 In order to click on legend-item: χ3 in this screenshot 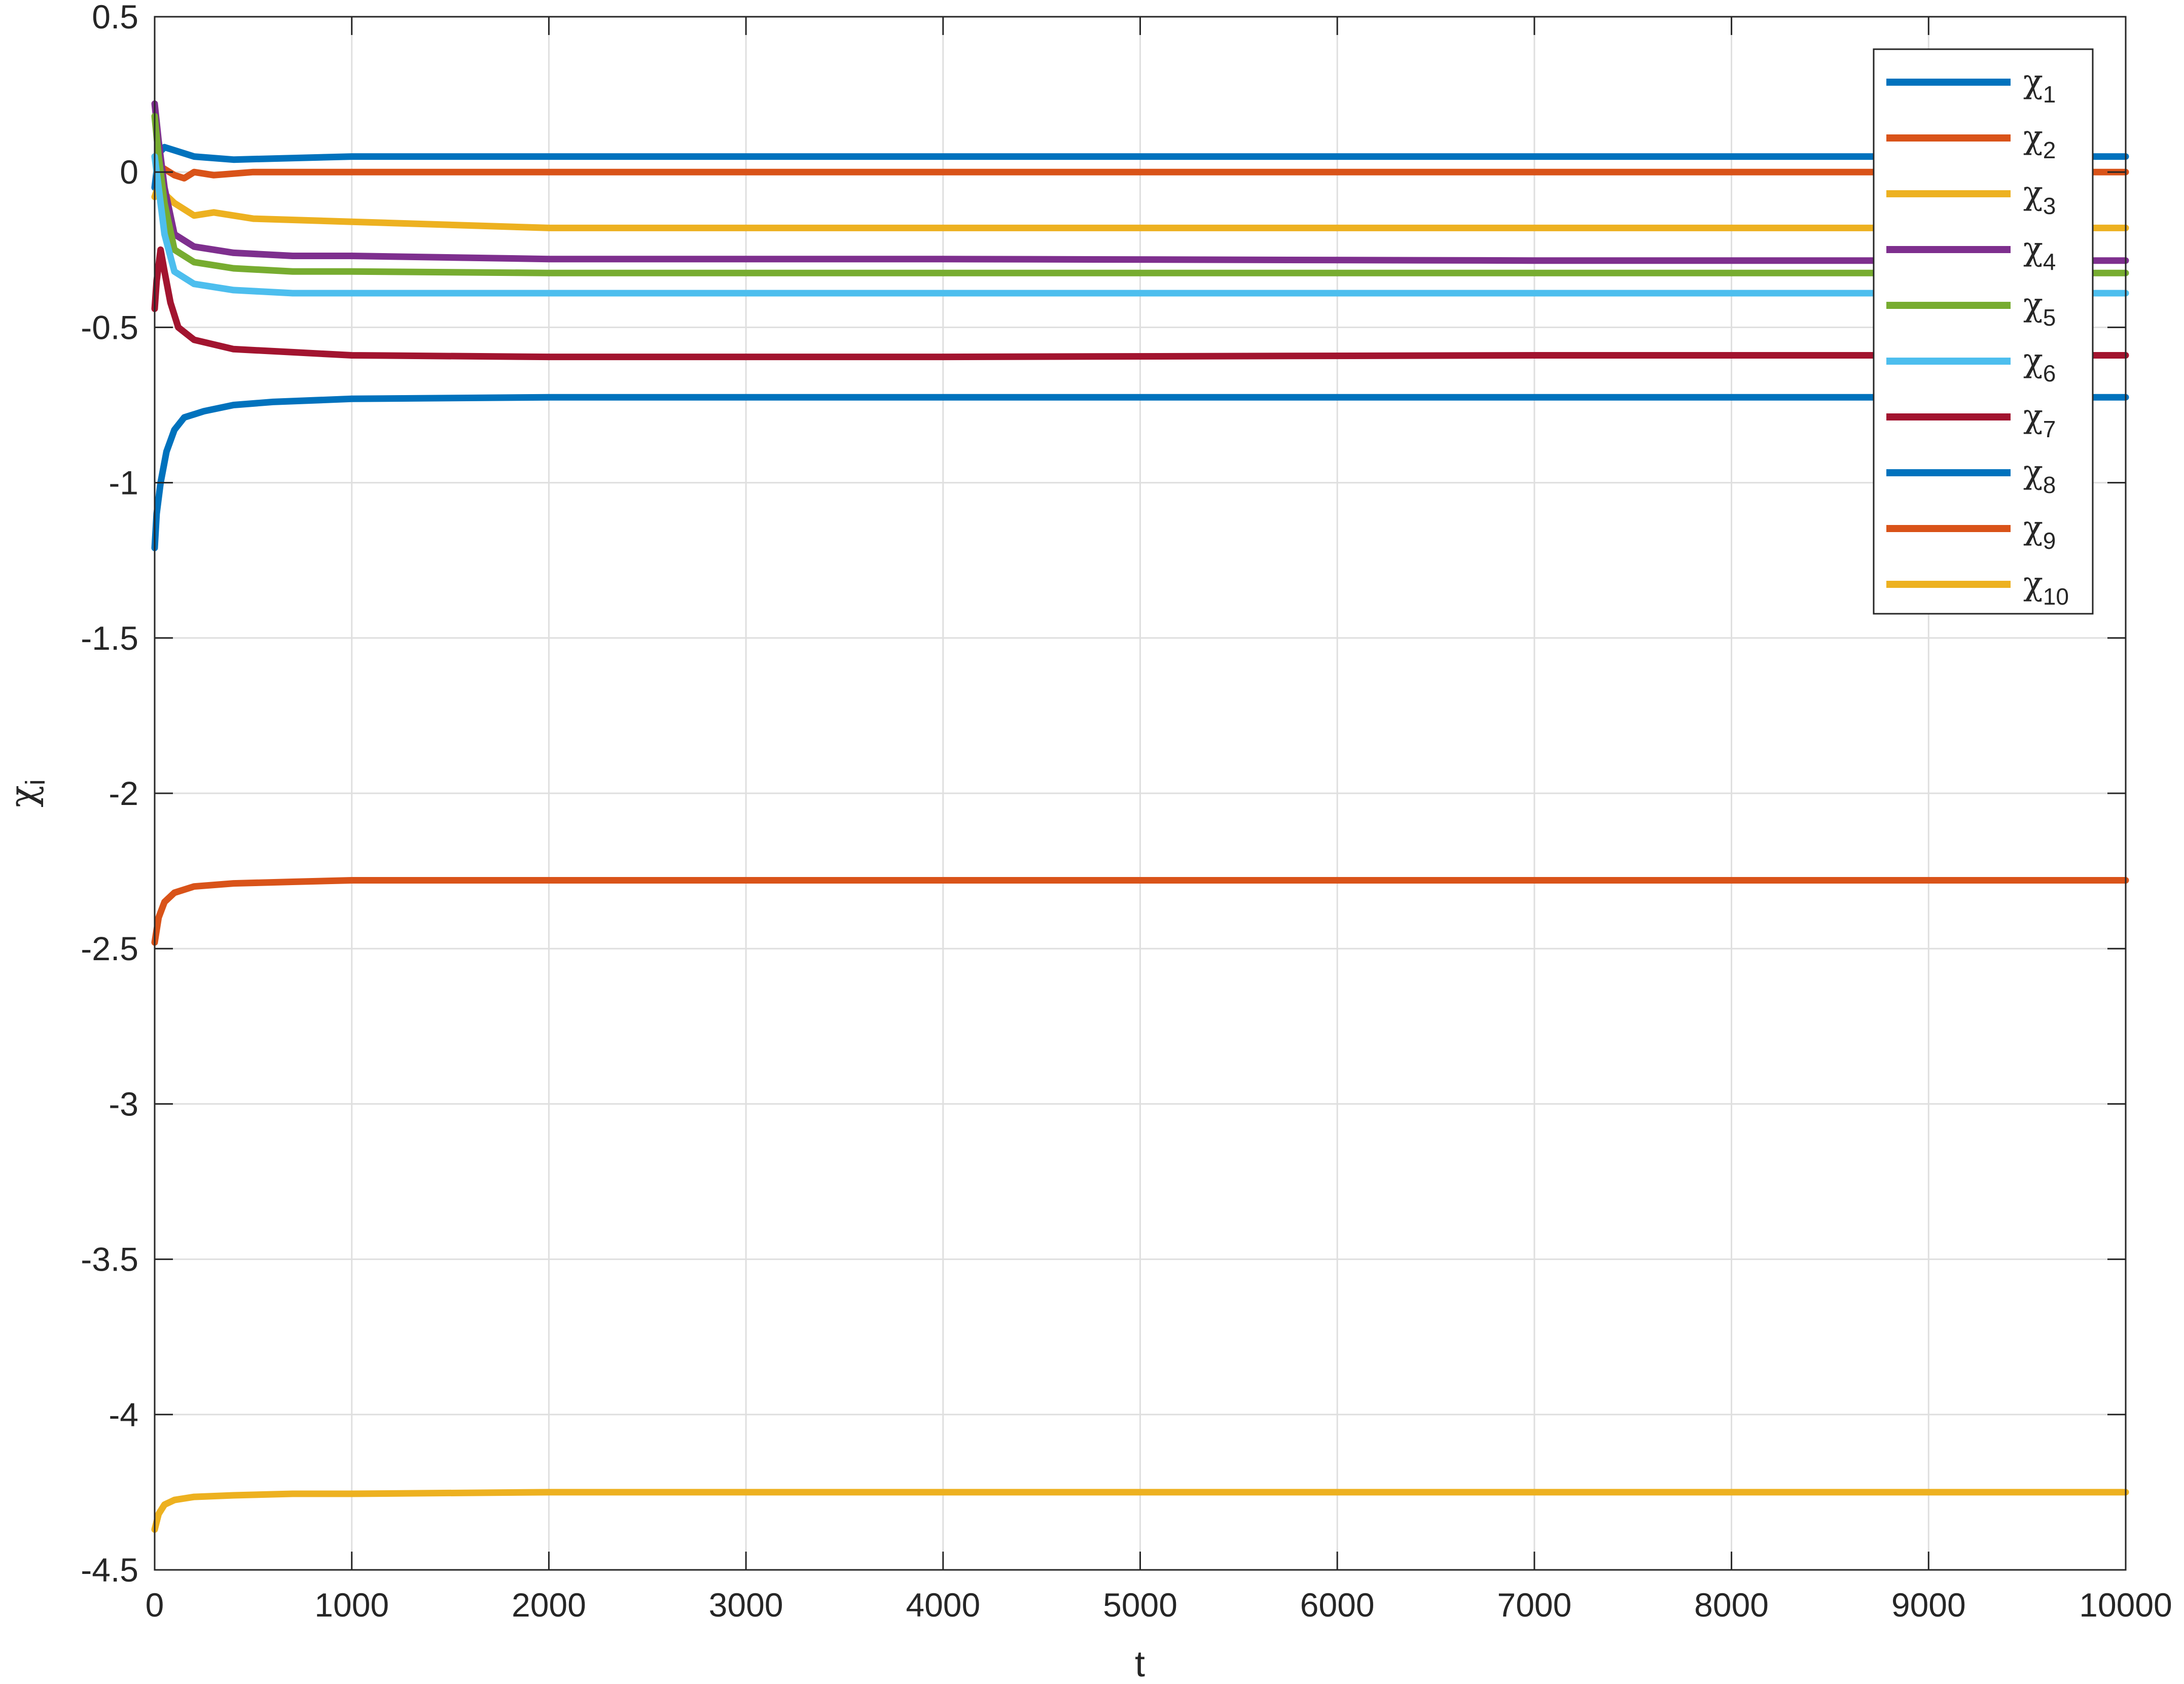, I will do `click(1971, 196)`.